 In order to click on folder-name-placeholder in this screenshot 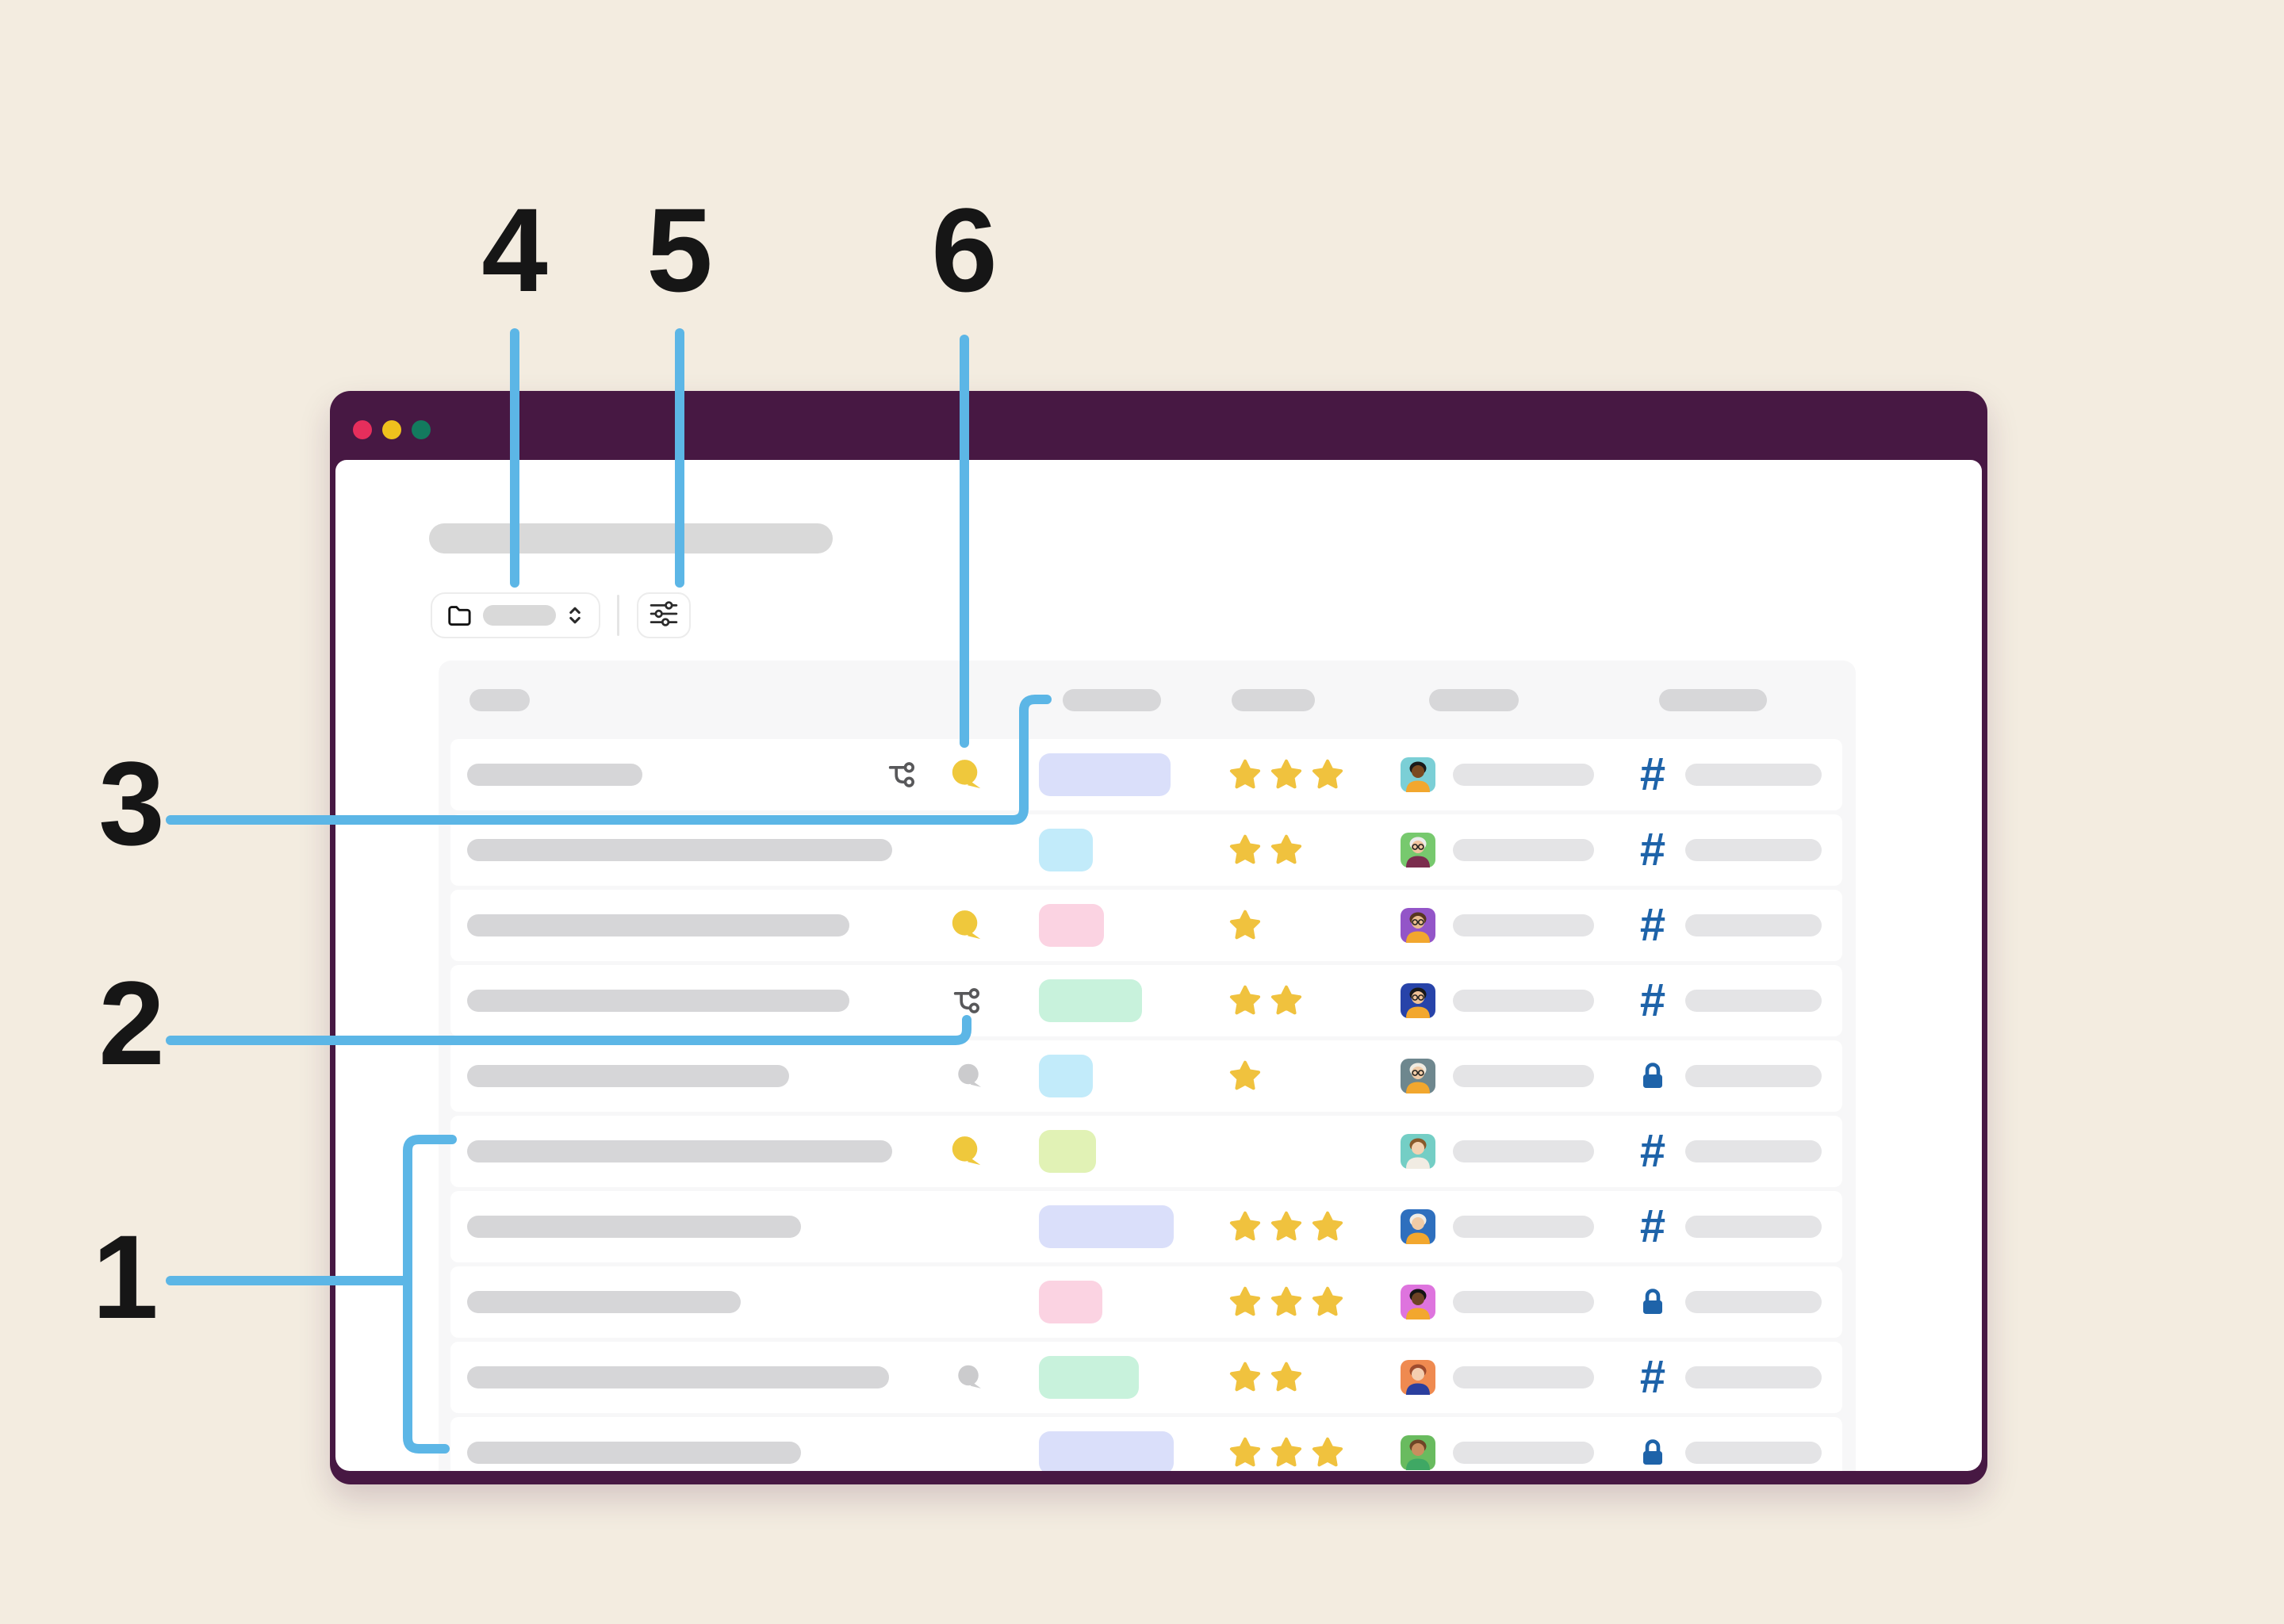, I will do `click(519, 615)`.